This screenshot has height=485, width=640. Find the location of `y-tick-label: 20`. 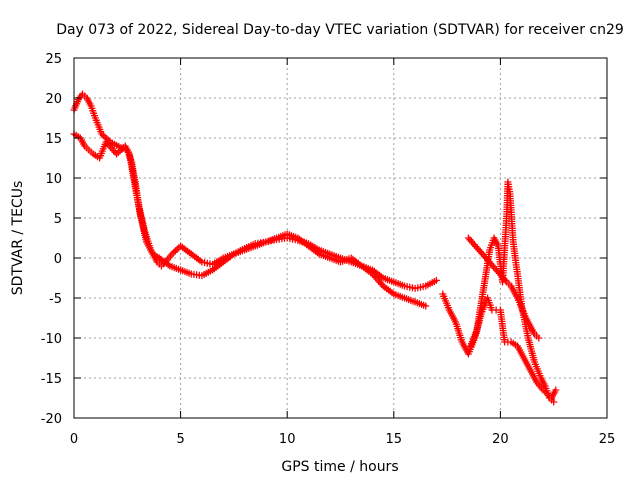

y-tick-label: 20 is located at coordinates (53, 99).